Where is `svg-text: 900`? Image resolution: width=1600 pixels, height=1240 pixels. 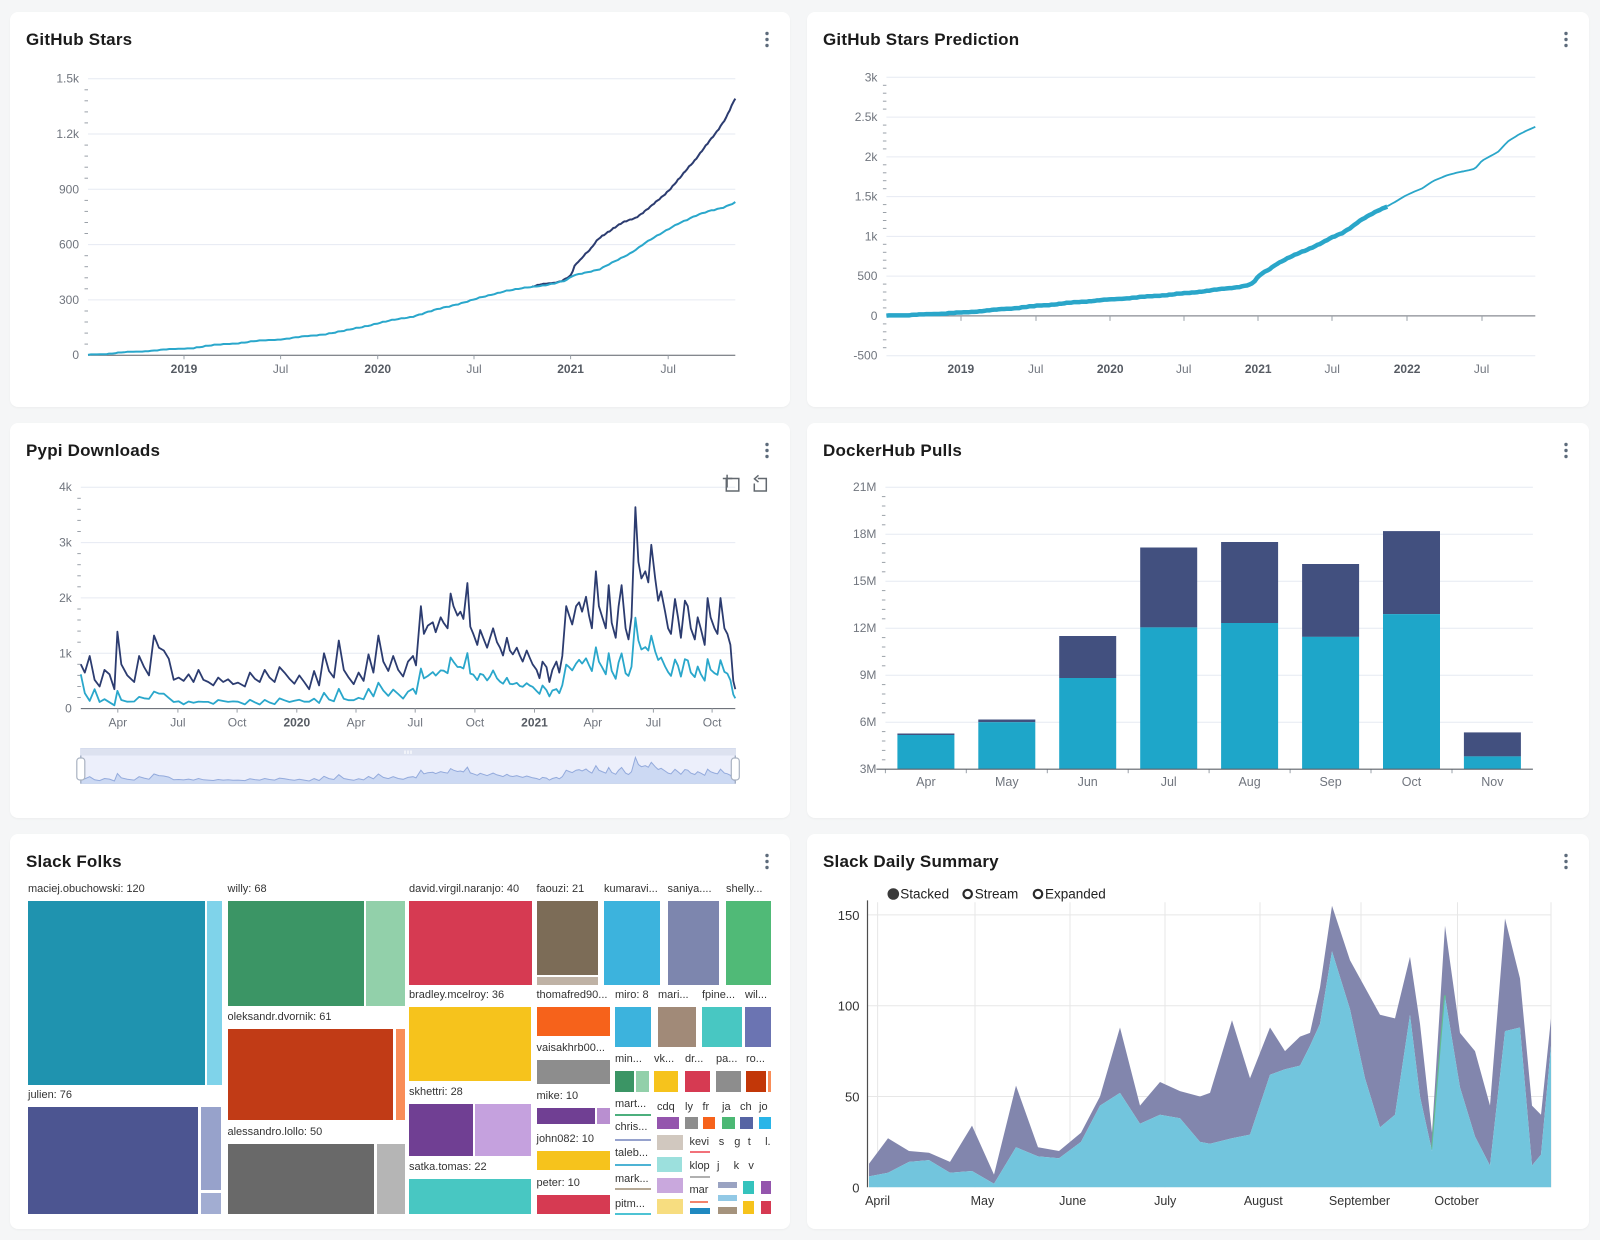
svg-text: 900 is located at coordinates (69, 189).